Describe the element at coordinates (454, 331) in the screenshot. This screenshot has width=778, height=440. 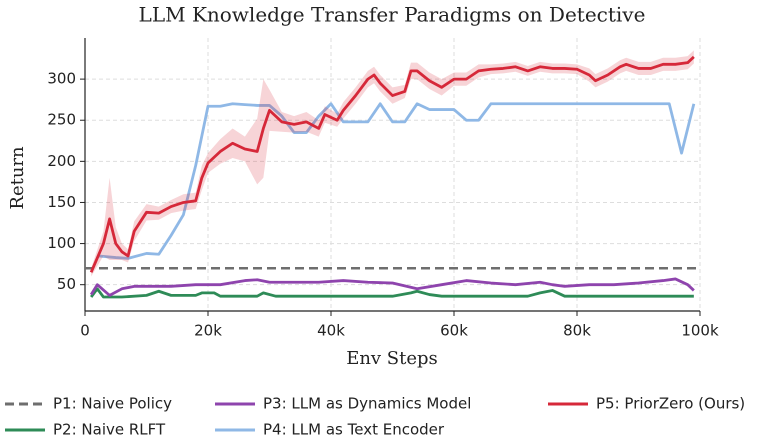
I see `x-tick-label: 60k` at that location.